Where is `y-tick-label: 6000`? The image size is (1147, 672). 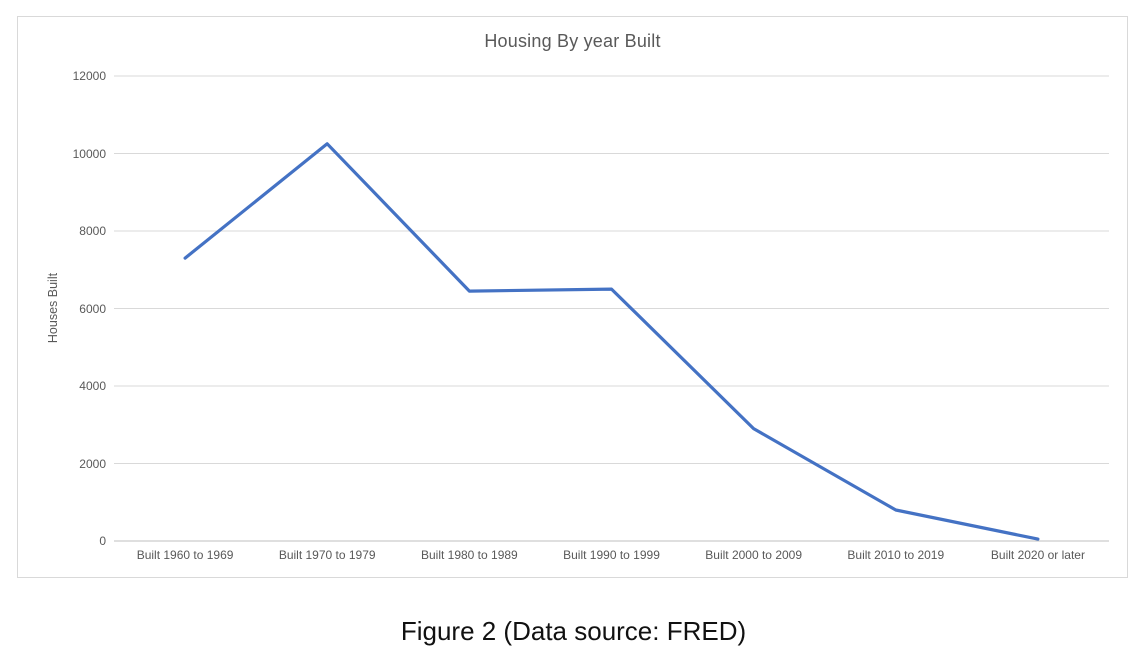 y-tick-label: 6000 is located at coordinates (92, 308).